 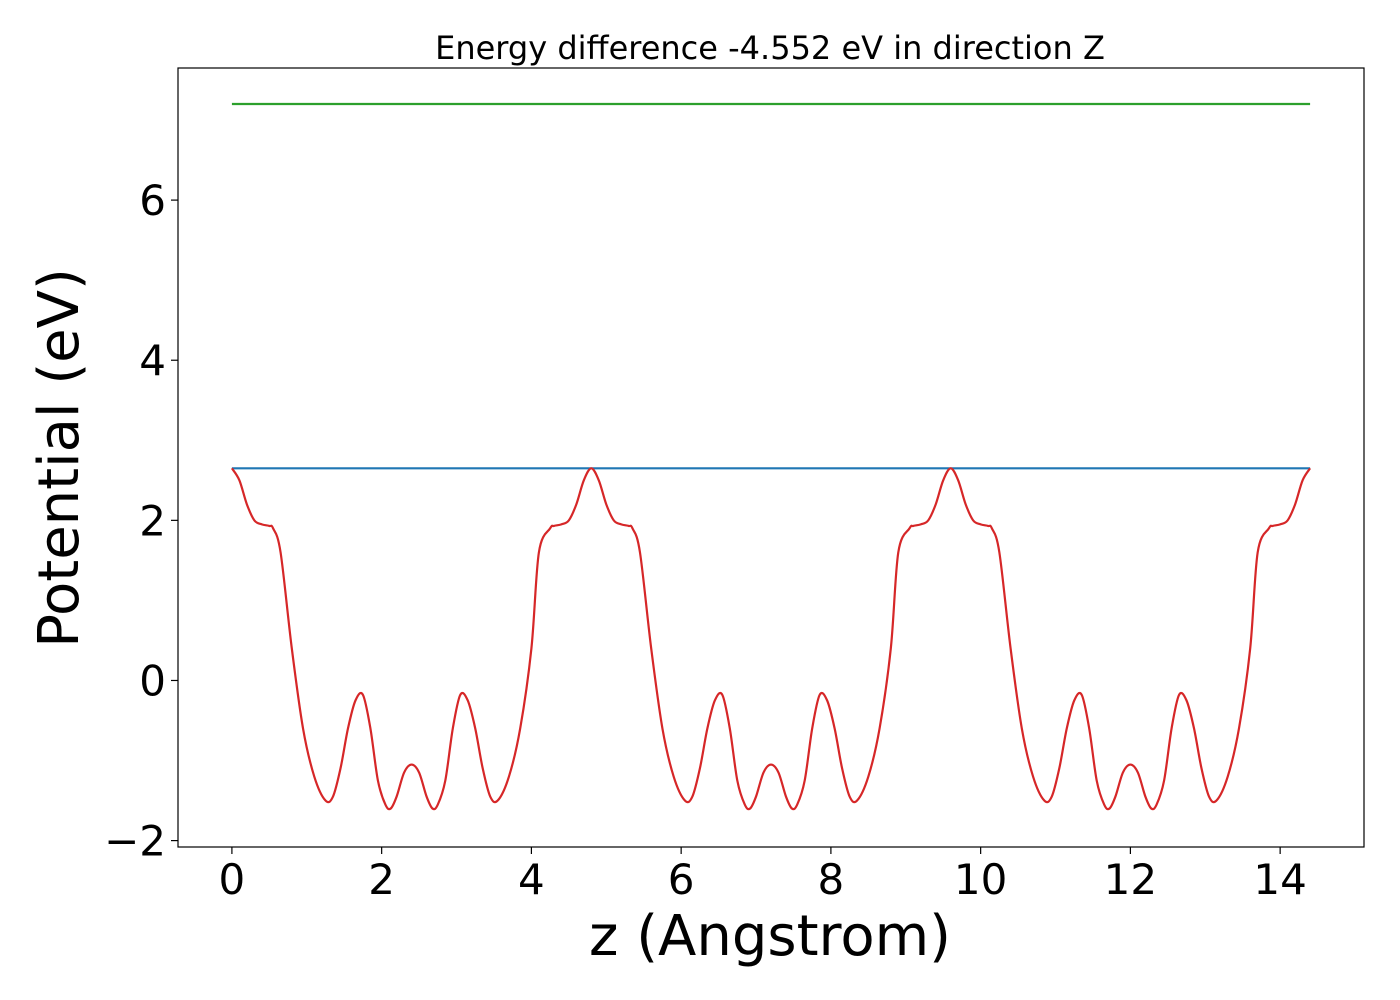 I want to click on x-tick-label: 12, so click(x=1130, y=879).